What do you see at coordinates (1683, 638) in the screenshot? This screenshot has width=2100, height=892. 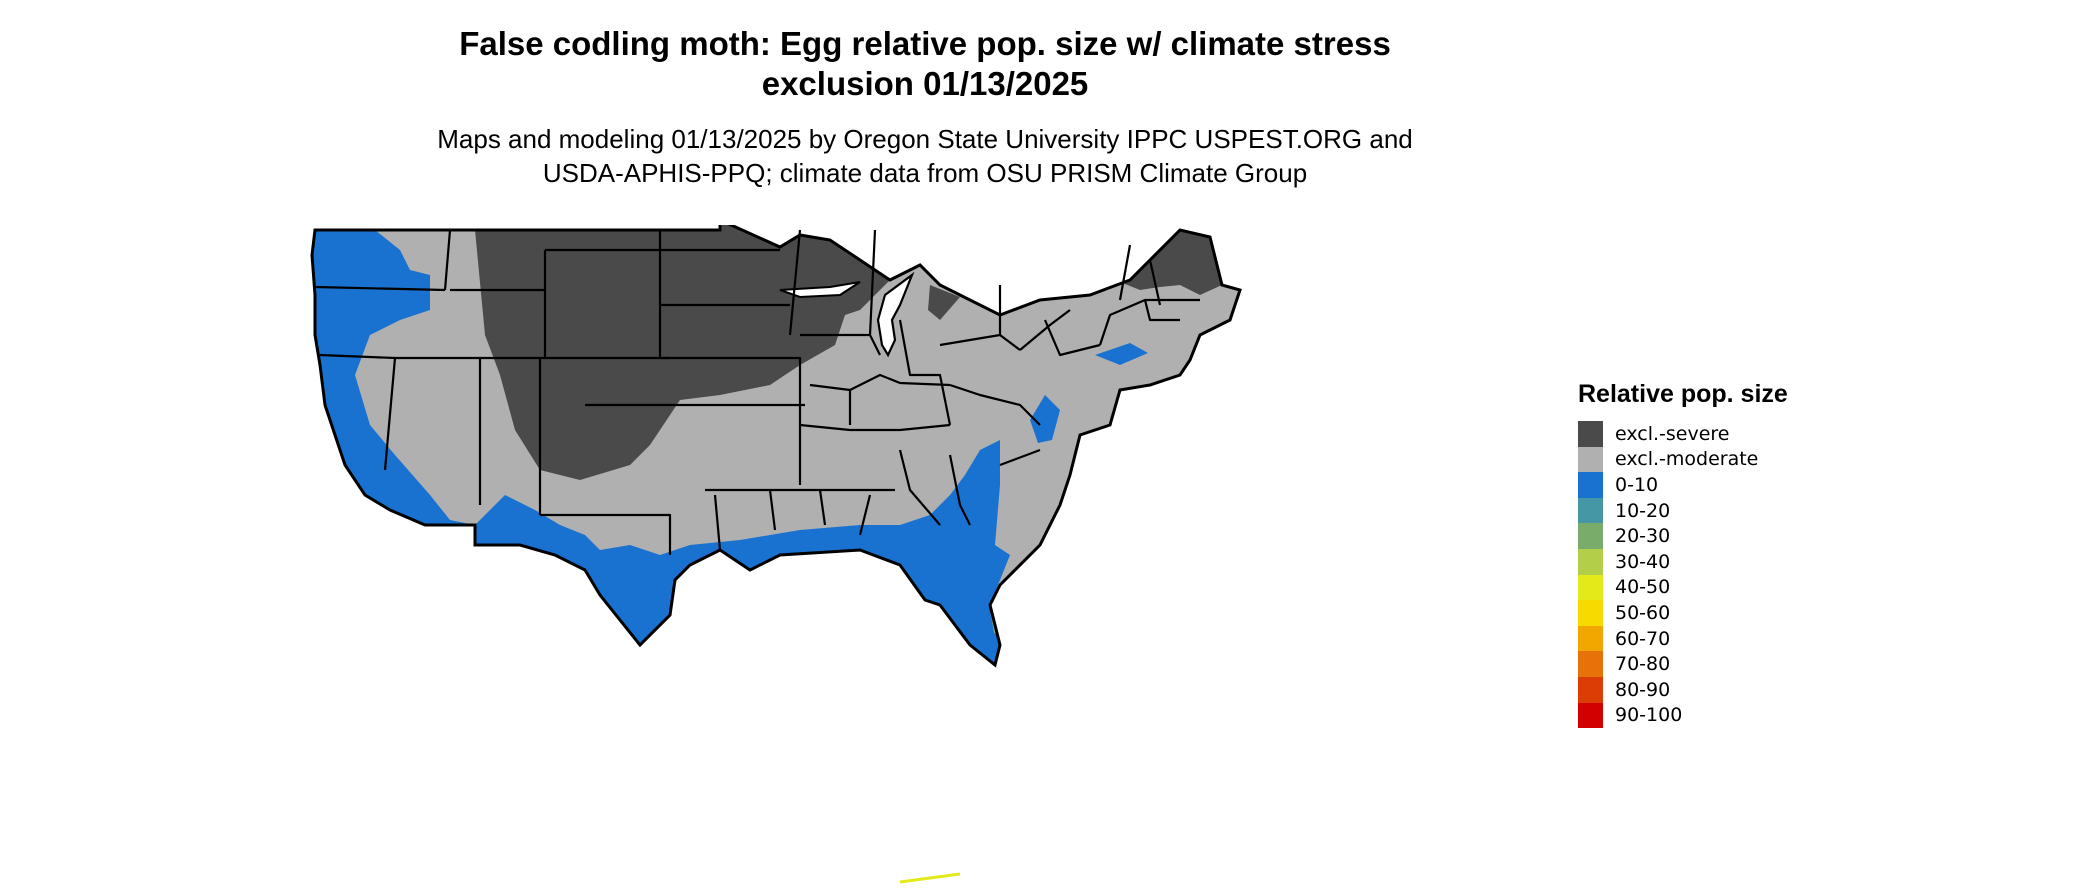 I see `legend-item: 60-70` at bounding box center [1683, 638].